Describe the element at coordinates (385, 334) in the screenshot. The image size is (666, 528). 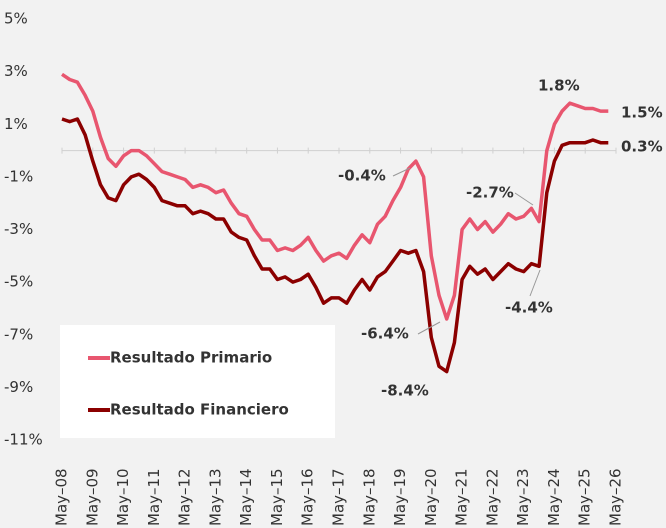
I see `annotation: -6.4%` at that location.